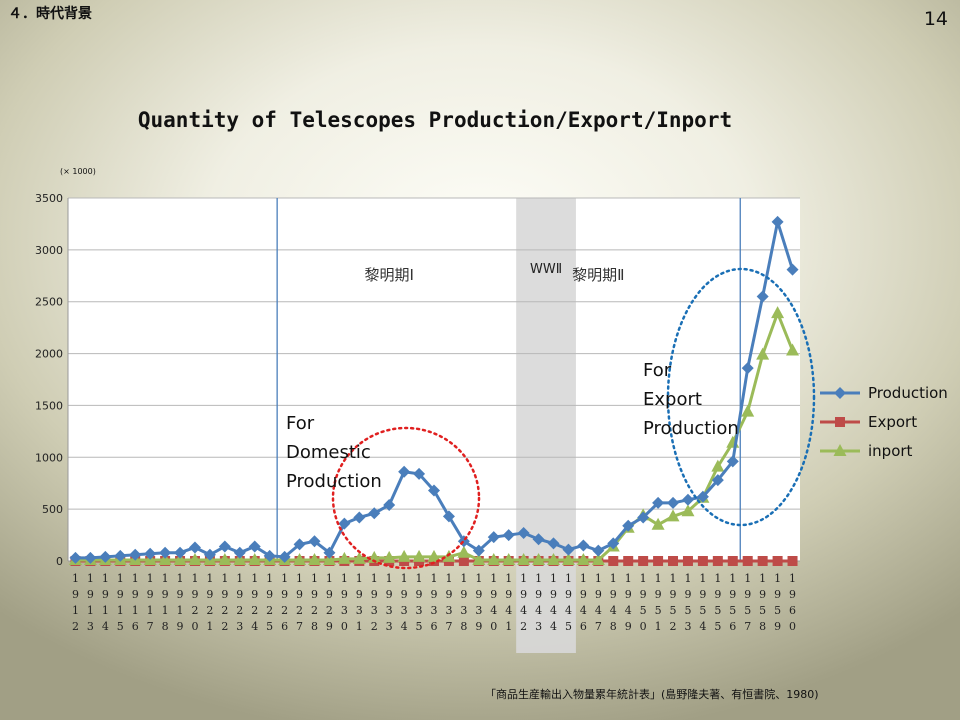 The width and height of the screenshot is (960, 720). What do you see at coordinates (908, 393) in the screenshot?
I see `legend-label: Production` at bounding box center [908, 393].